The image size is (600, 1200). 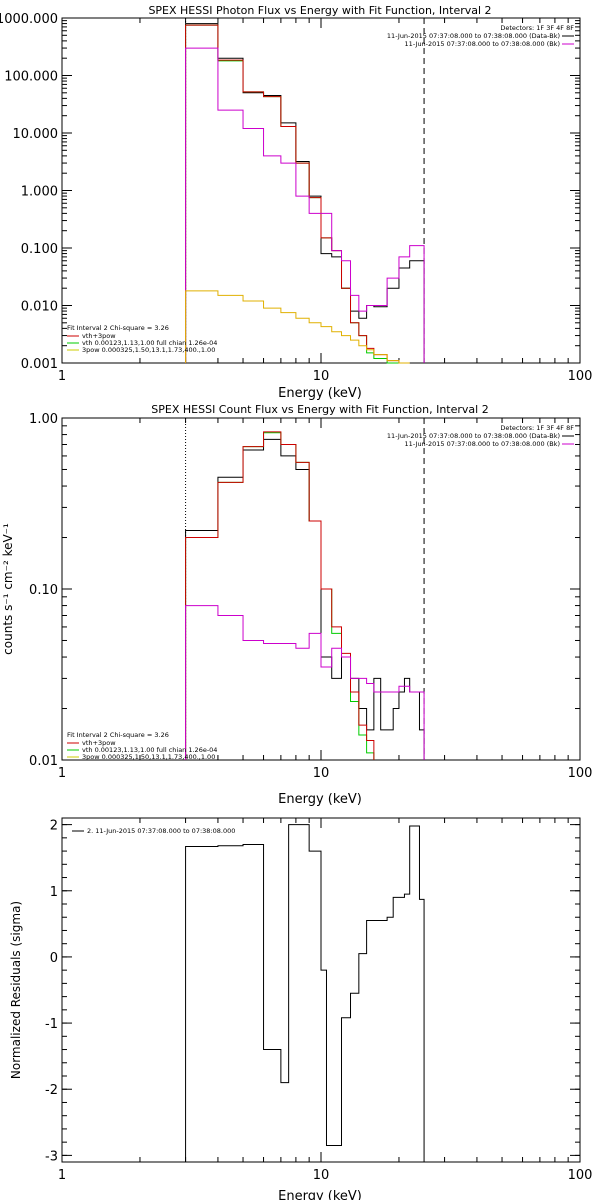 I want to click on y-axis-label: Normalized Residuals (sigma), so click(x=16, y=990).